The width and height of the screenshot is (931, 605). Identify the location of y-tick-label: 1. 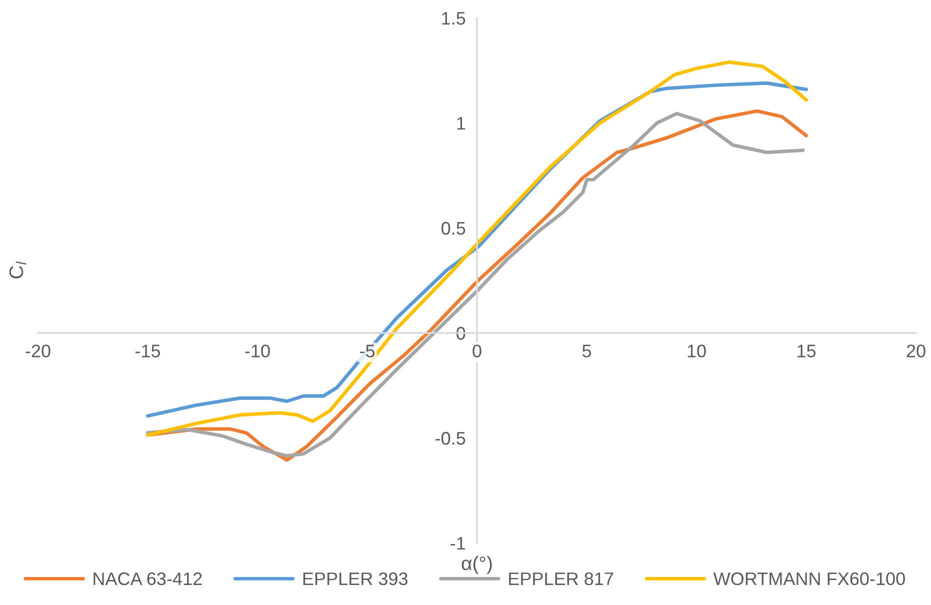
(461, 123).